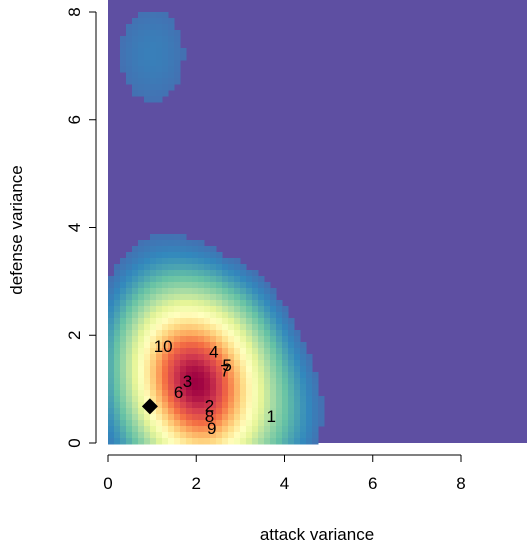  I want to click on point-label-4: 4, so click(213, 351).